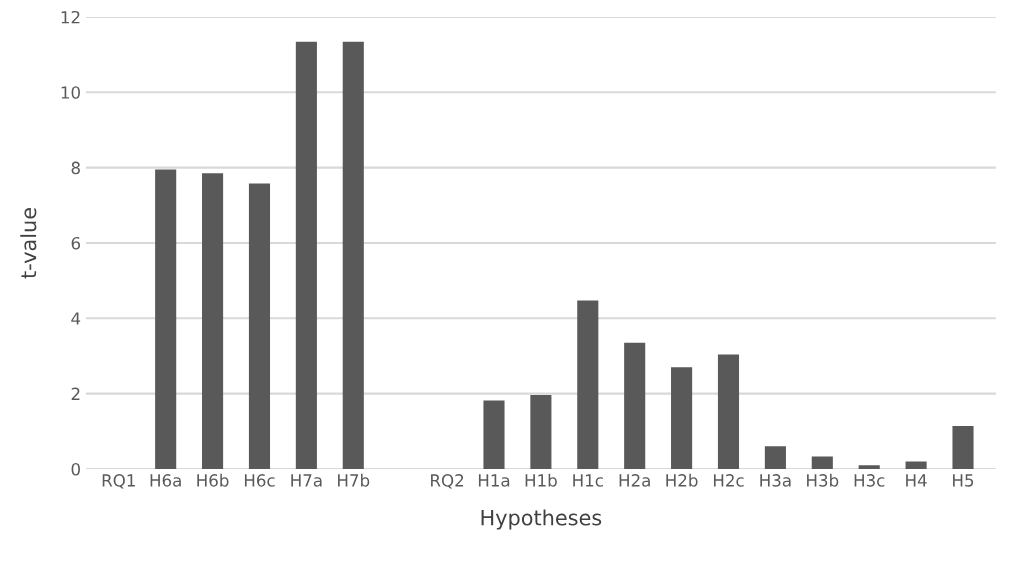 The height and width of the screenshot is (565, 1011). Describe the element at coordinates (541, 480) in the screenshot. I see `x-tick-label: H1b` at that location.